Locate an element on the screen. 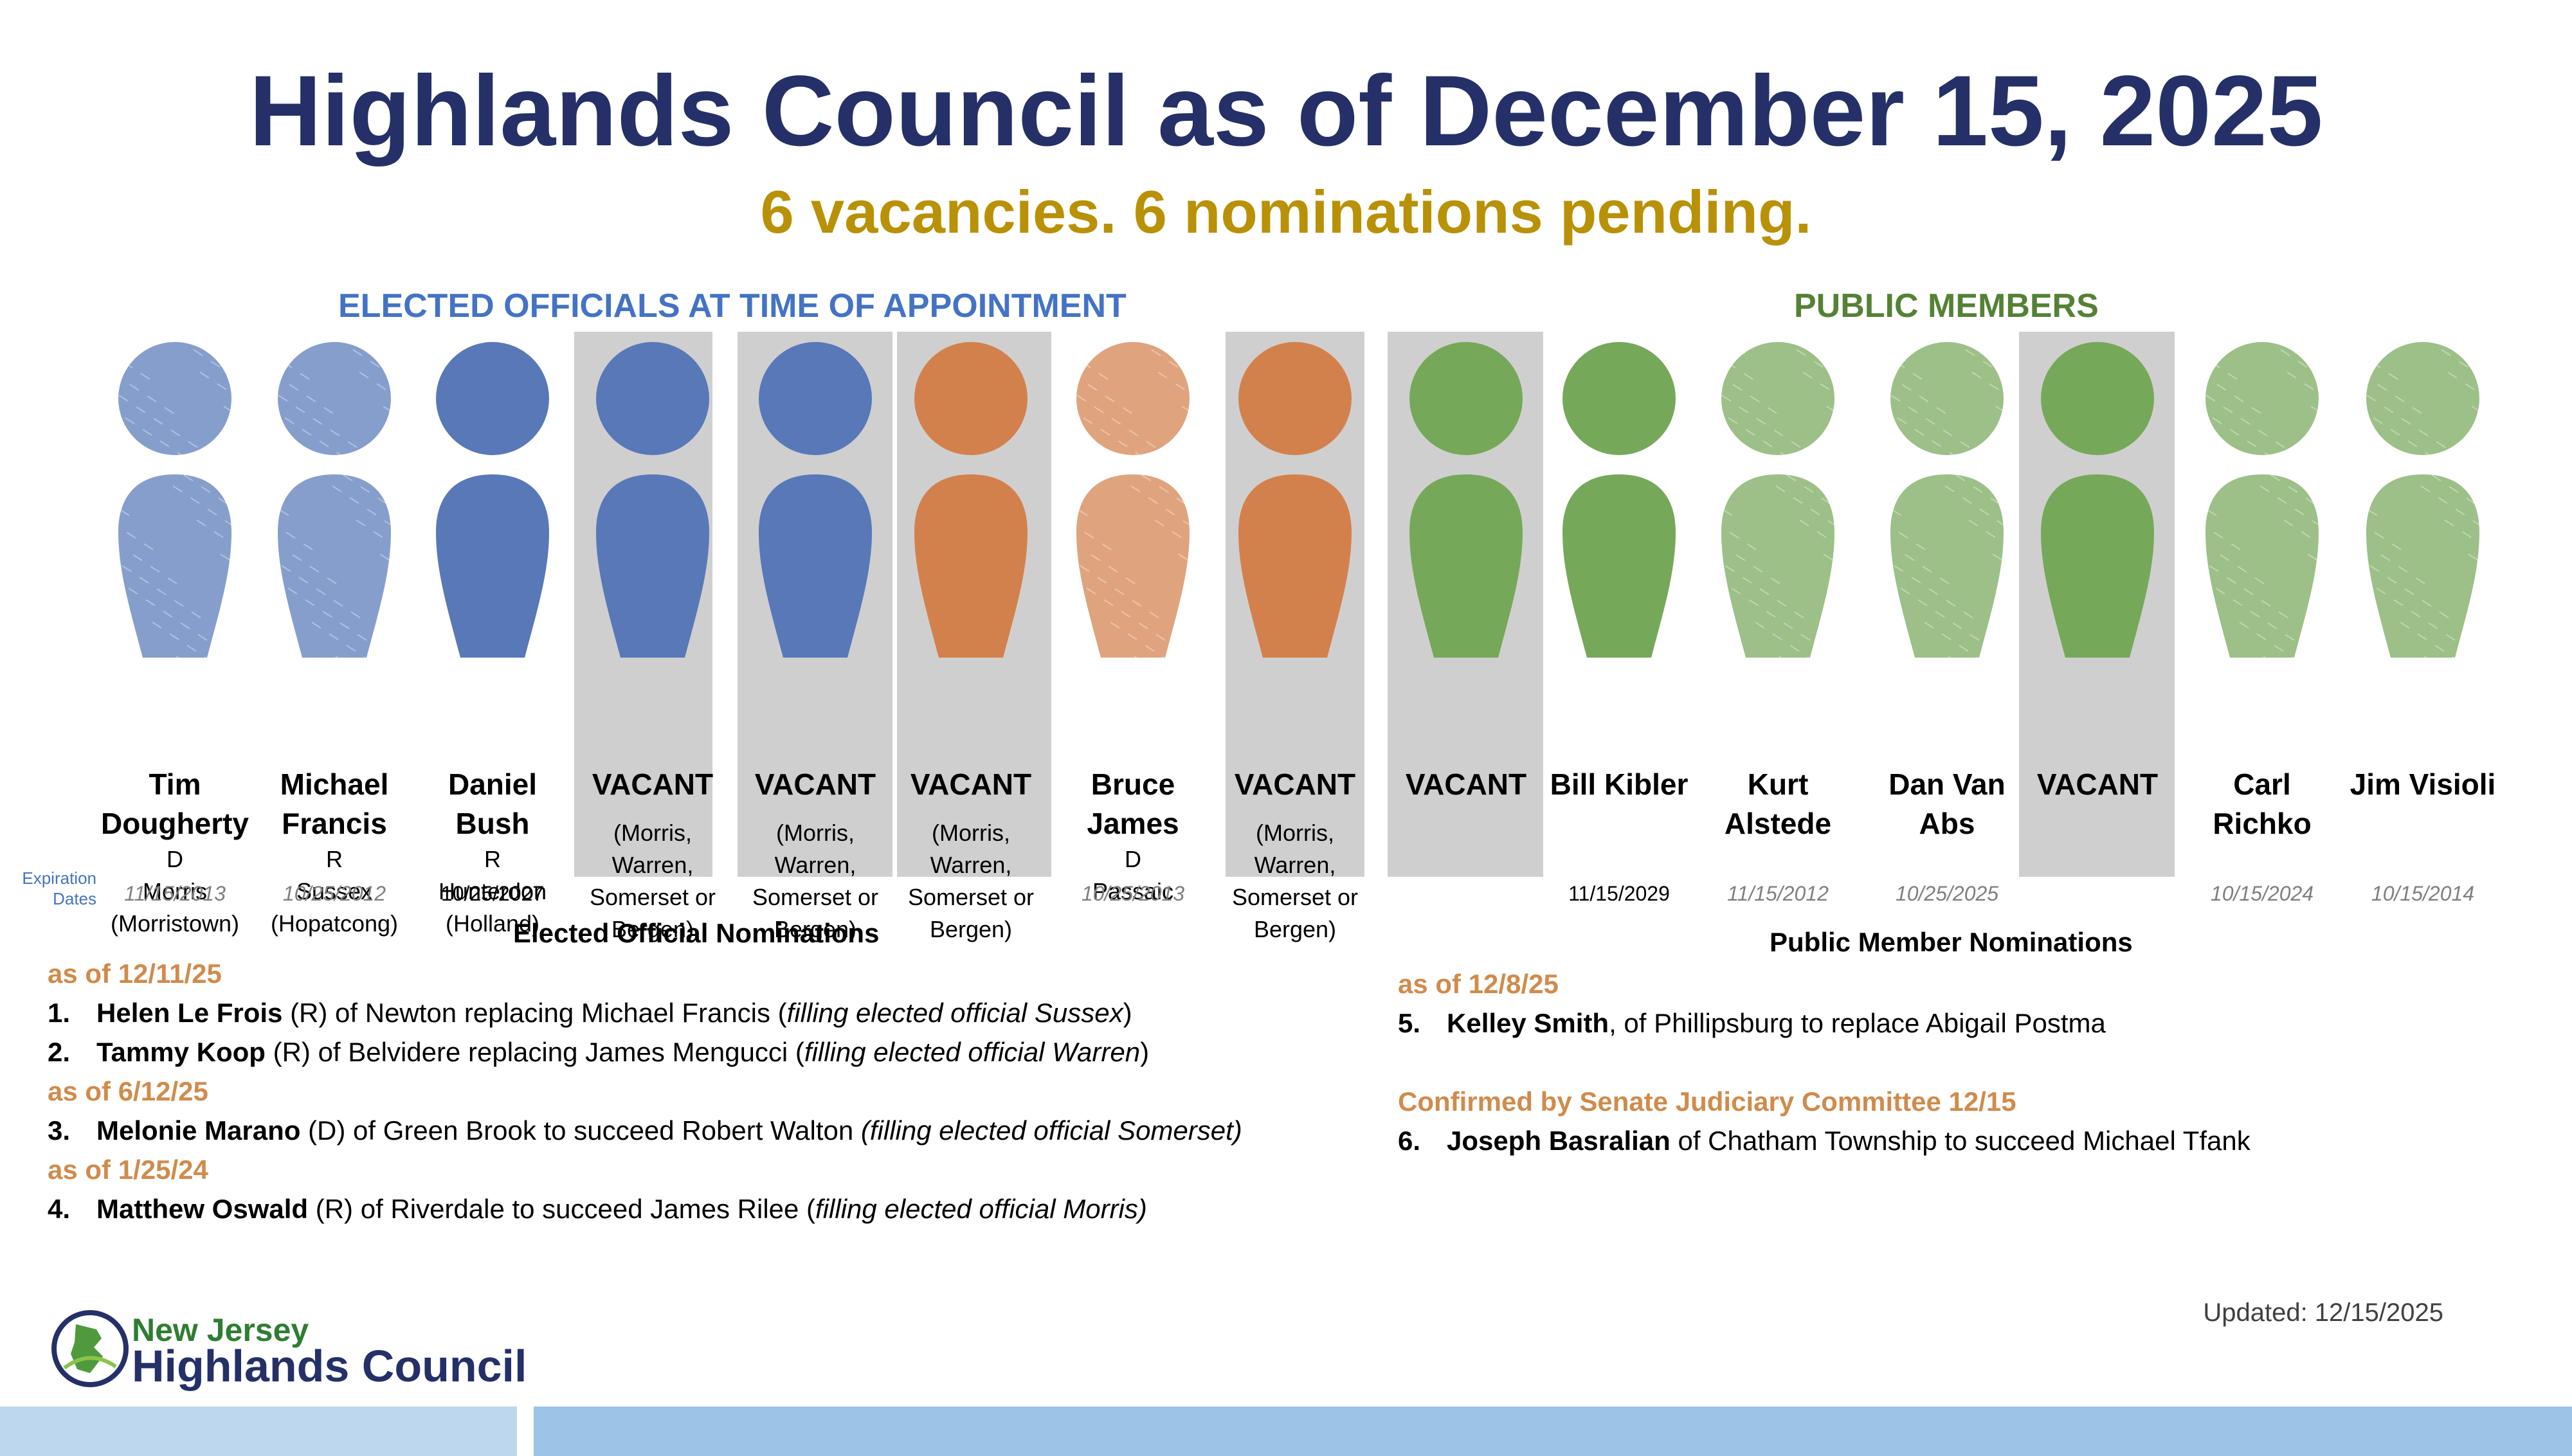  council-member: Kurt Alstede 11/15/2012 is located at coordinates (1778, 618).